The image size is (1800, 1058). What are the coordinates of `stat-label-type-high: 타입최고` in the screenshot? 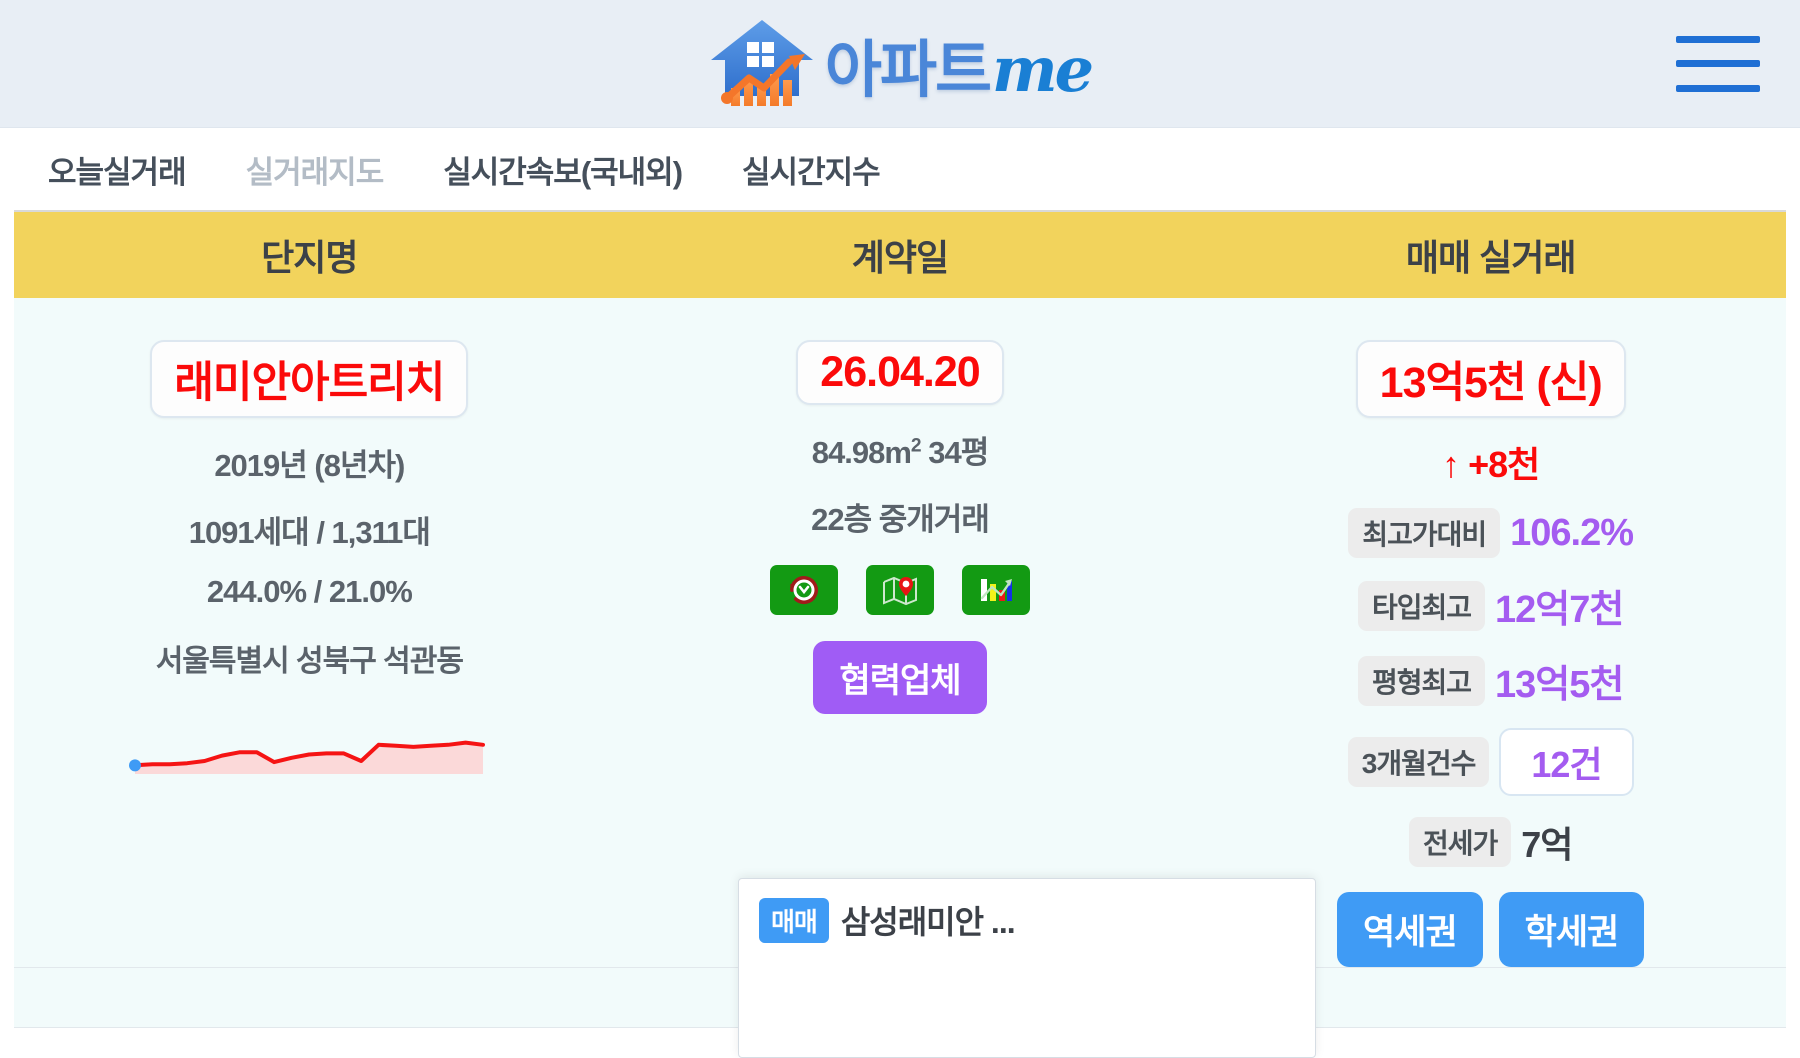 It's located at (1421, 605).